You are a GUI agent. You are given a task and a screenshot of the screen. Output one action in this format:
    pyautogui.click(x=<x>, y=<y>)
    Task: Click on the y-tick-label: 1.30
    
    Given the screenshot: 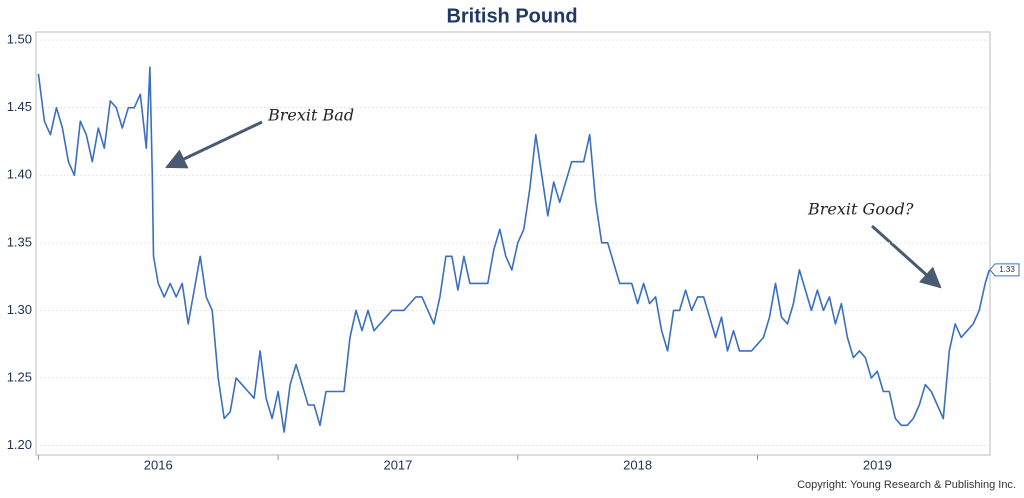 What is the action you would take?
    pyautogui.click(x=19, y=309)
    